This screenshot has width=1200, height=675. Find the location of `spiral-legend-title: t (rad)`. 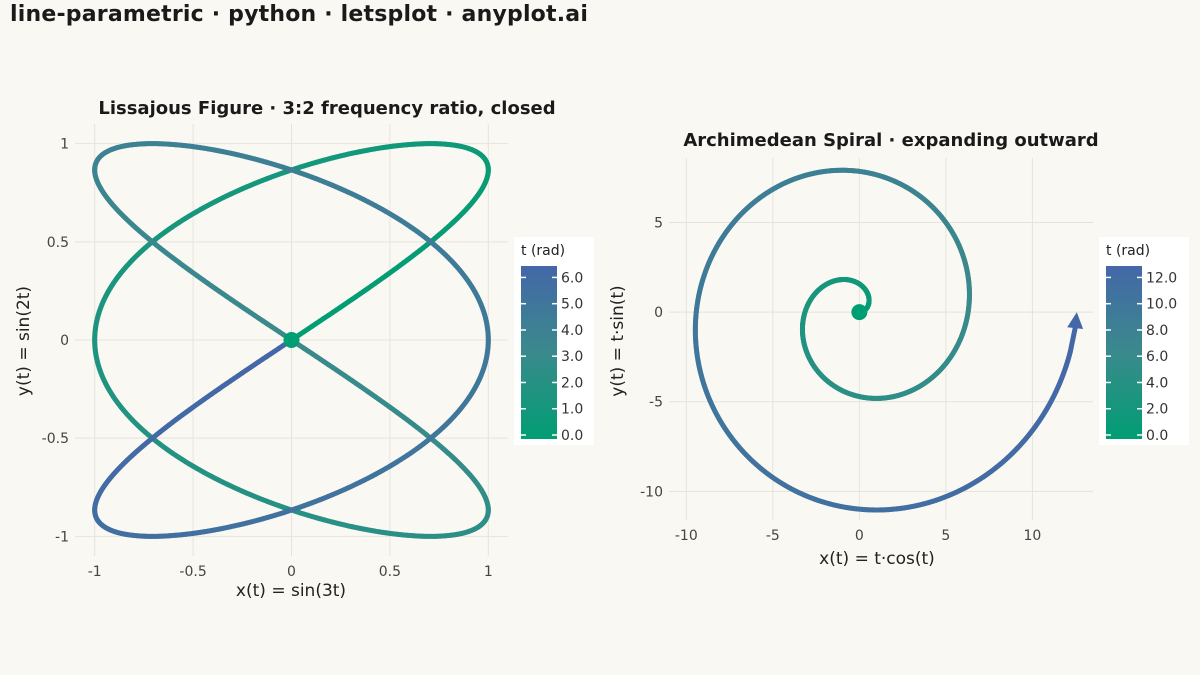

spiral-legend-title: t (rad) is located at coordinates (1128, 251).